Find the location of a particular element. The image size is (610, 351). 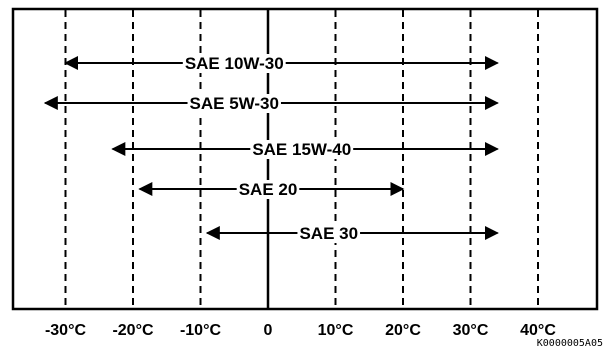

range-bar: SAE 30 is located at coordinates (352, 233).